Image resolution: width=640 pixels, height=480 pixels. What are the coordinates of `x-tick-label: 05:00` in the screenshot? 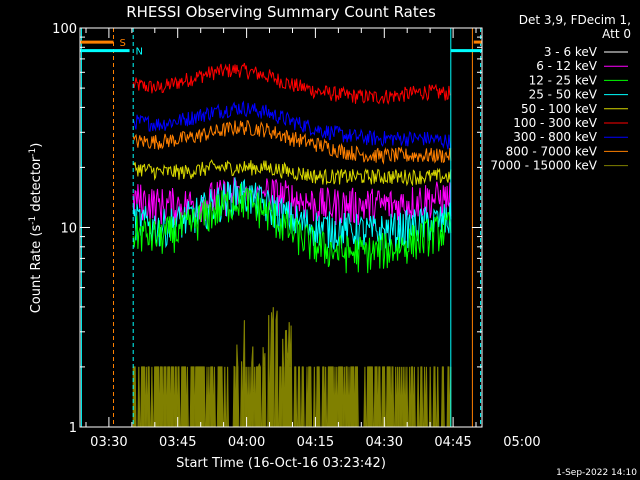 It's located at (521, 442).